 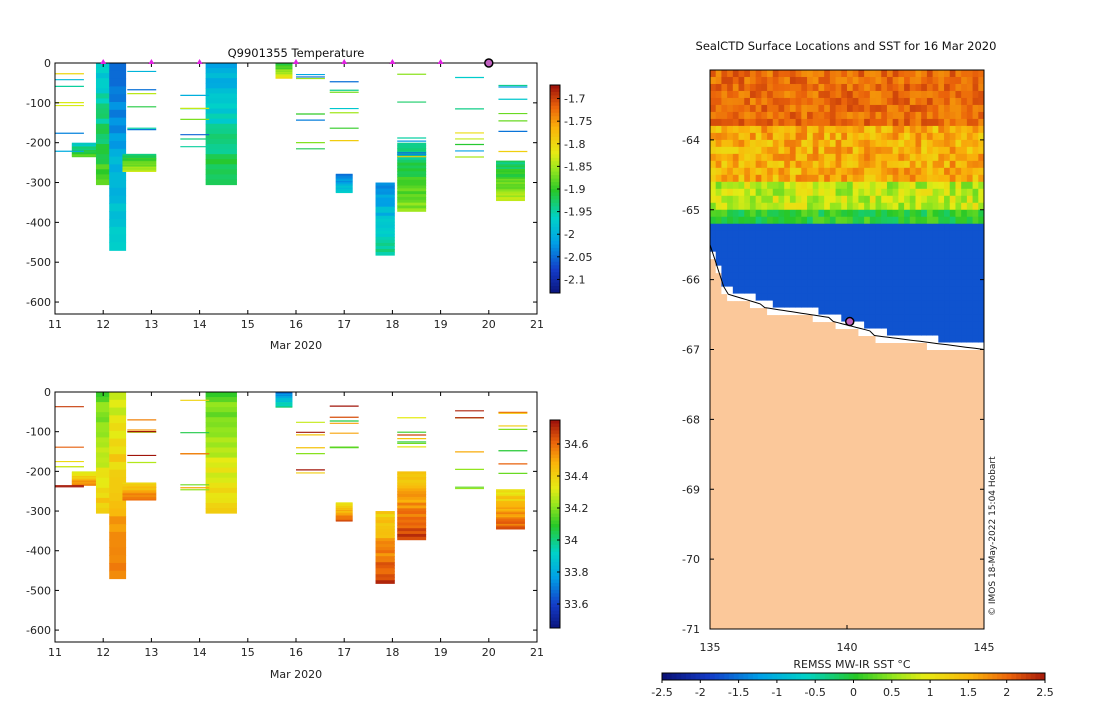 I want to click on y-tick-label: -600, so click(x=38, y=630).